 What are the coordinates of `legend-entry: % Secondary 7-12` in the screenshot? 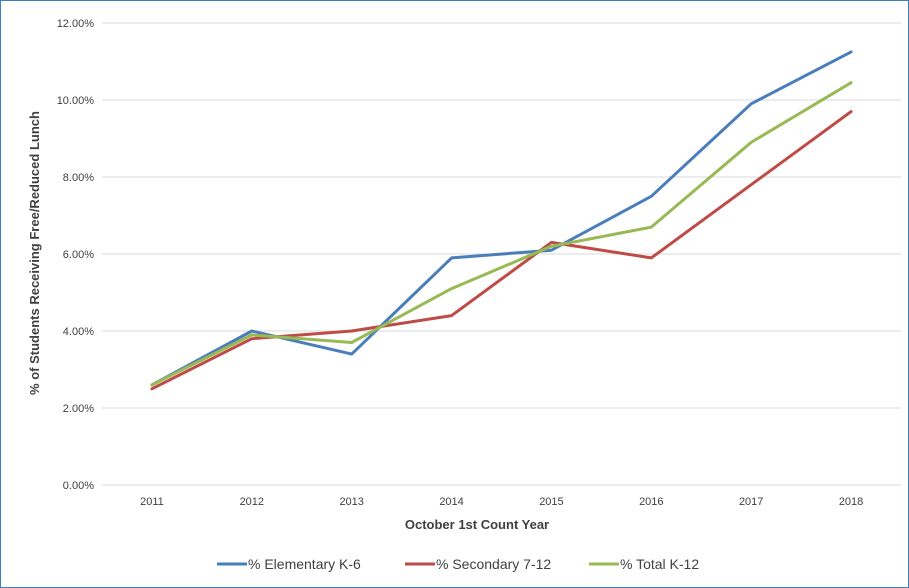 It's located at (478, 564).